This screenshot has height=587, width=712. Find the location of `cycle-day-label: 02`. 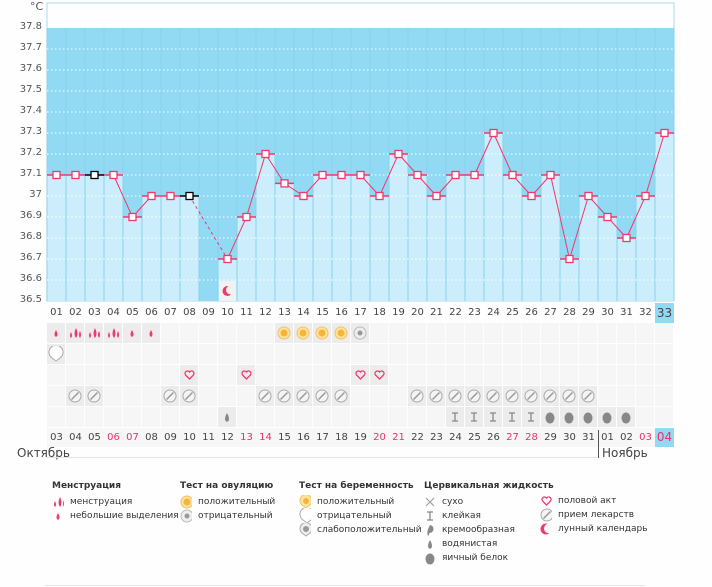

cycle-day-label: 02 is located at coordinates (75, 312).